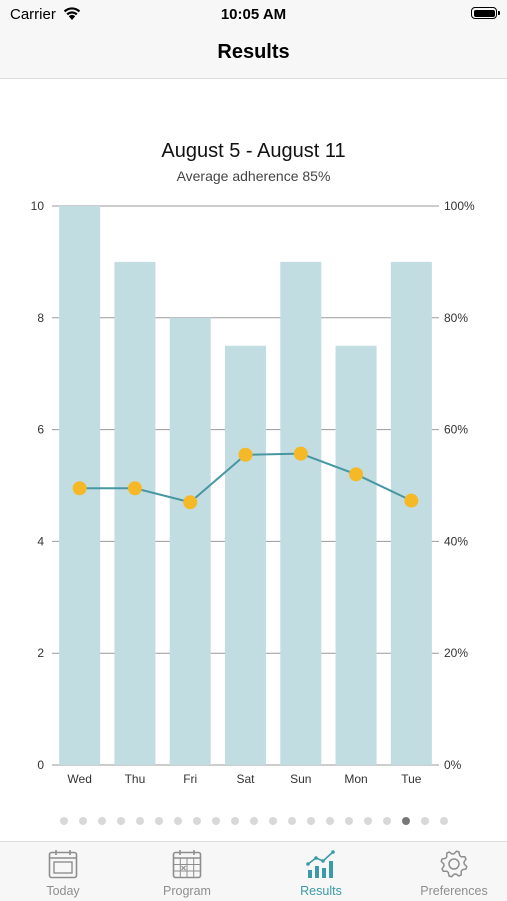  Describe the element at coordinates (454, 864) in the screenshot. I see `gear-icon` at that location.